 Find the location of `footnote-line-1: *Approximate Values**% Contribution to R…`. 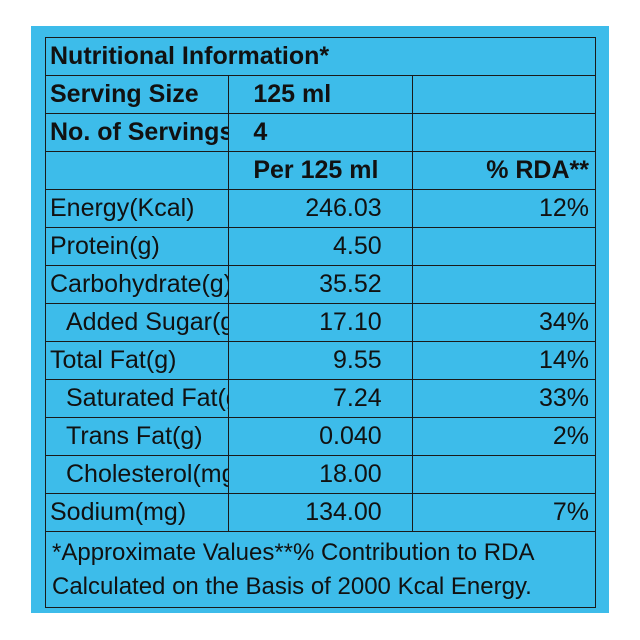

footnote-line-1: *Approximate Values**% Contribution to R… is located at coordinates (293, 552).